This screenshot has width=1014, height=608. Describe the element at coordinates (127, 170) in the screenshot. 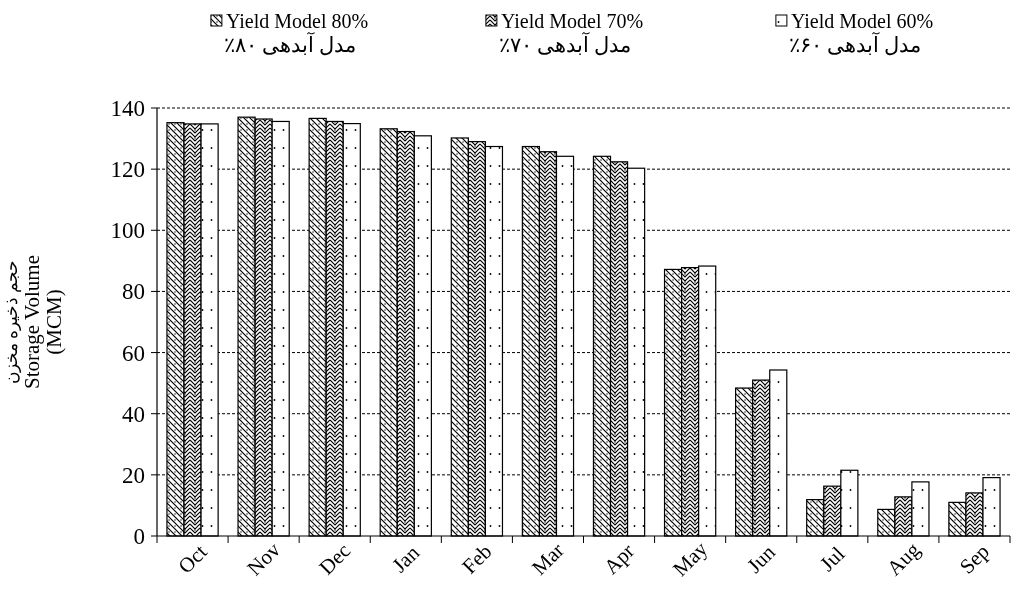

I see `y-tick-label: 120` at that location.